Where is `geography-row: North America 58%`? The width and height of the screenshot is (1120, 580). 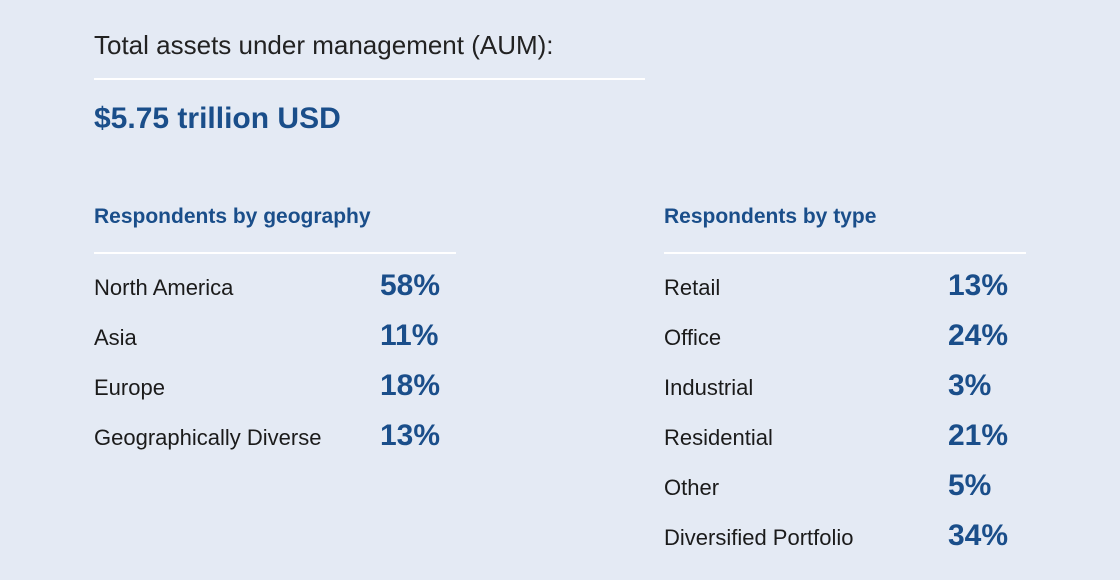 geography-row: North America 58% is located at coordinates (275, 294).